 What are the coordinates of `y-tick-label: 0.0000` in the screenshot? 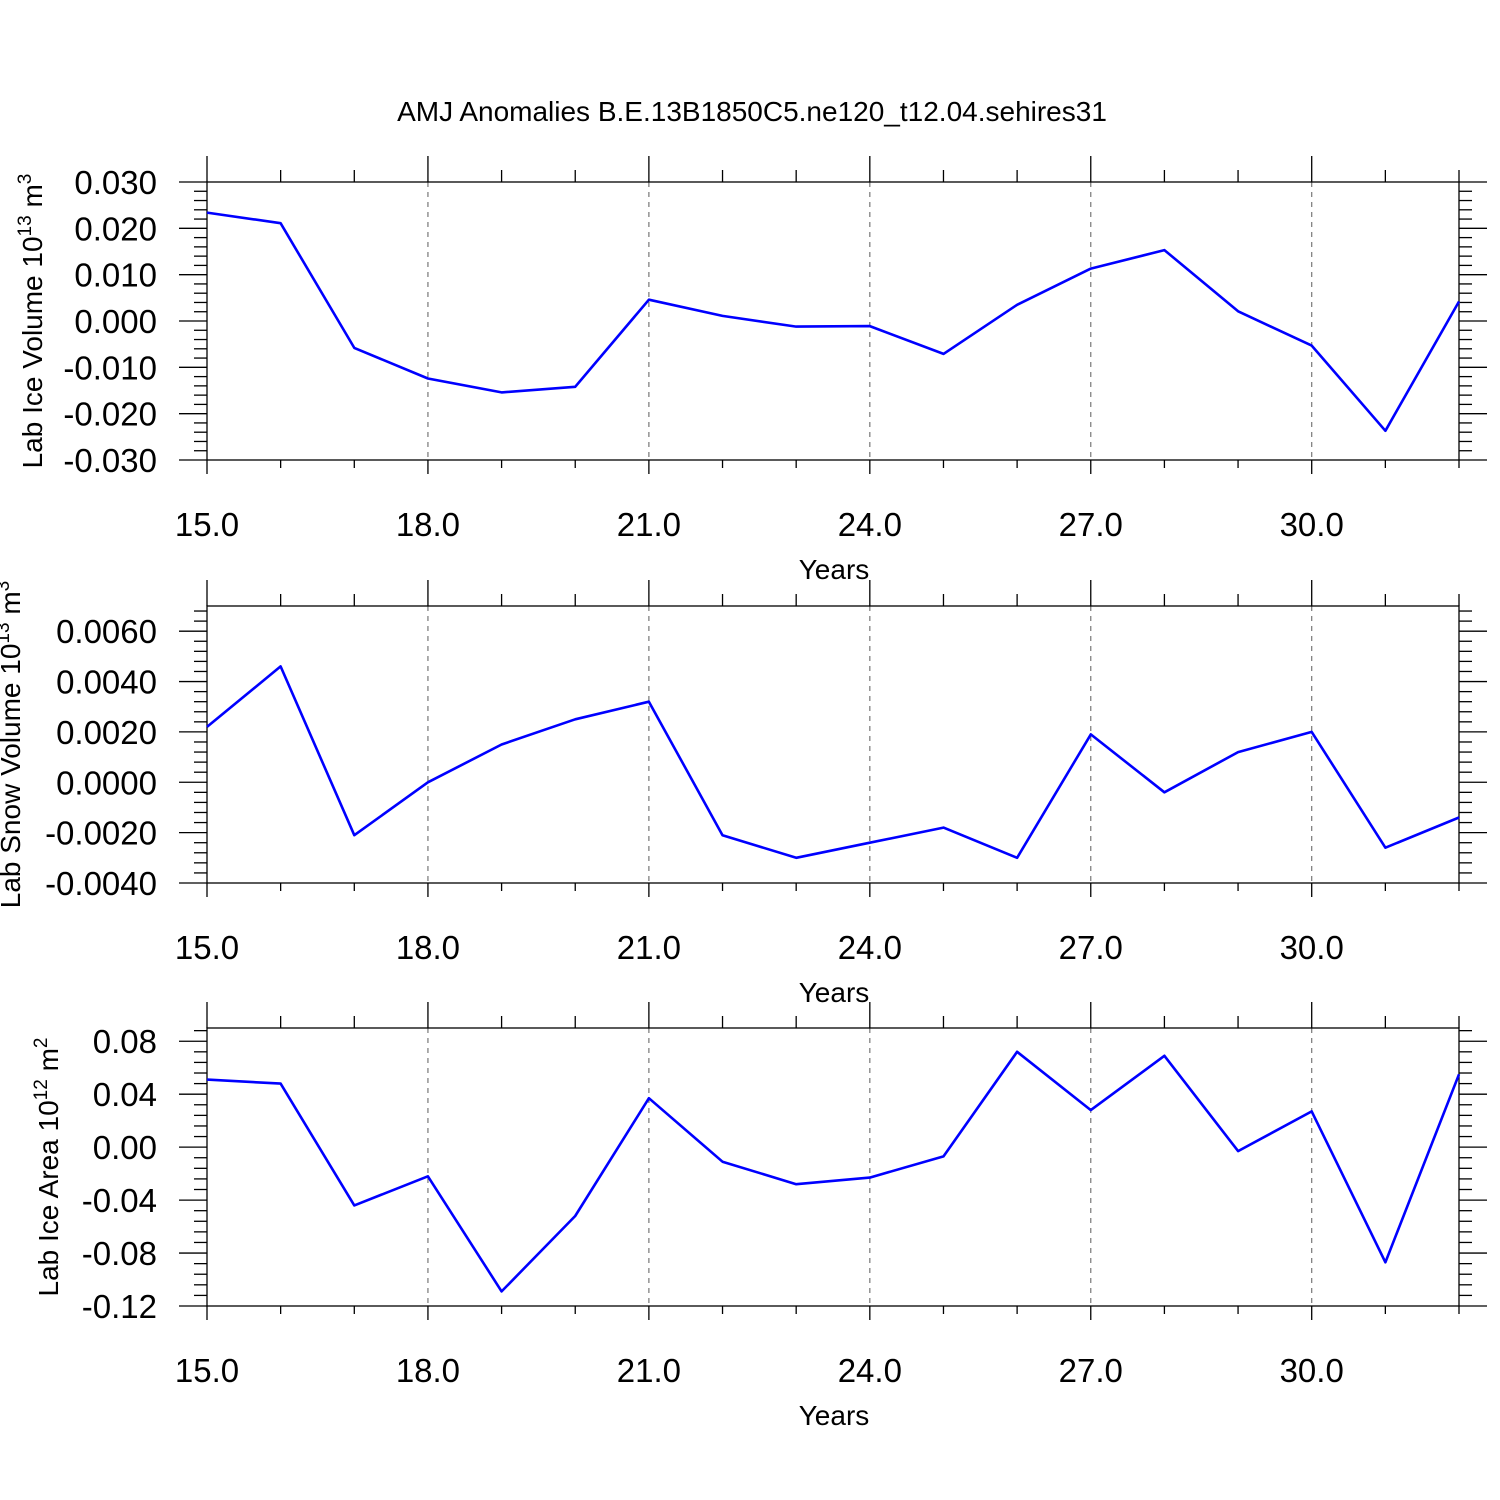 It's located at (106, 782).